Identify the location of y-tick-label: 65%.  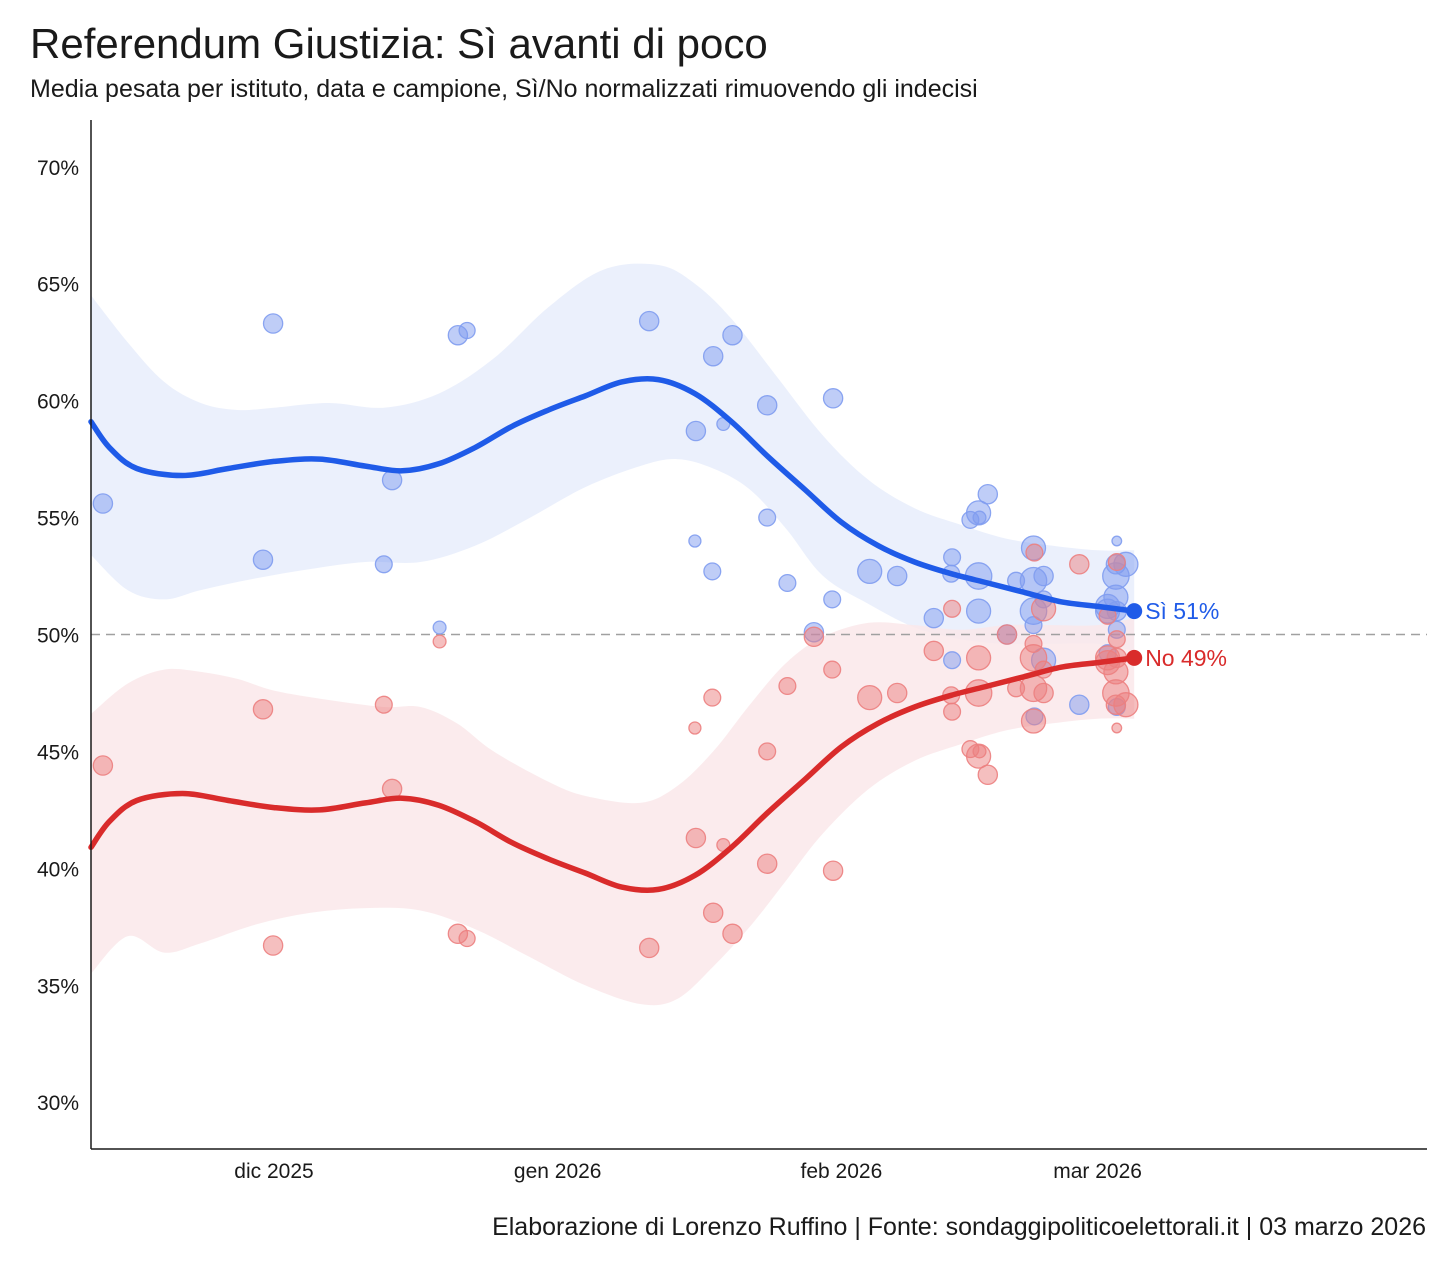
(58, 285).